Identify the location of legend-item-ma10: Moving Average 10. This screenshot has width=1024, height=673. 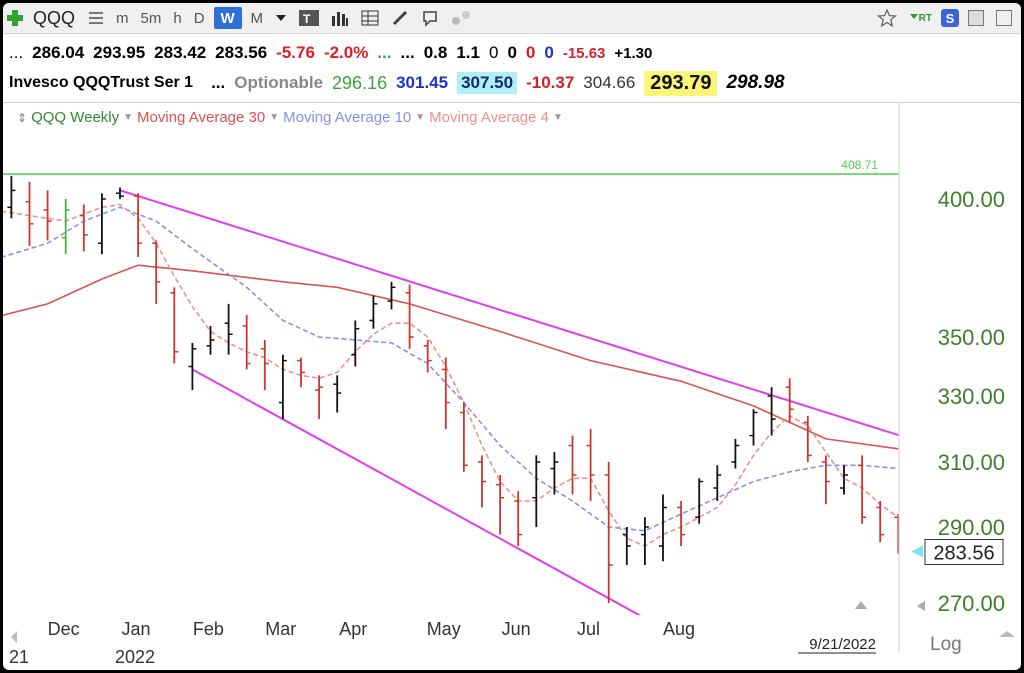
(347, 117).